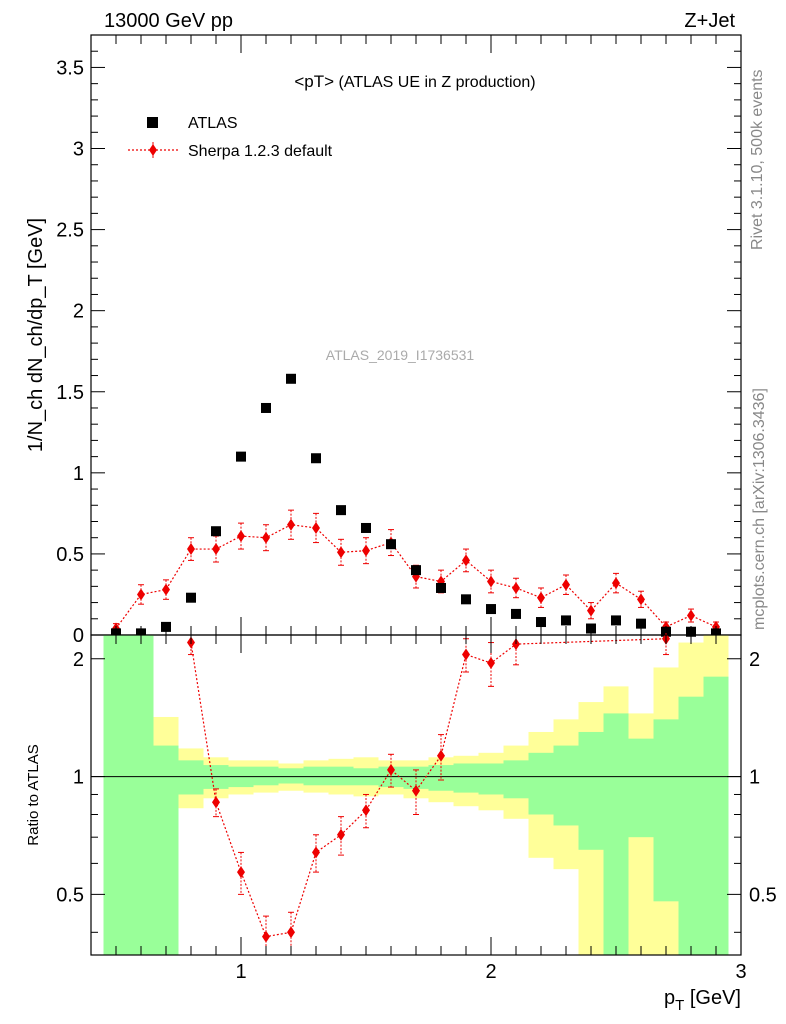  Describe the element at coordinates (230, 137) in the screenshot. I see `legend: ATLAS Sherpa 1.2.3 default` at that location.